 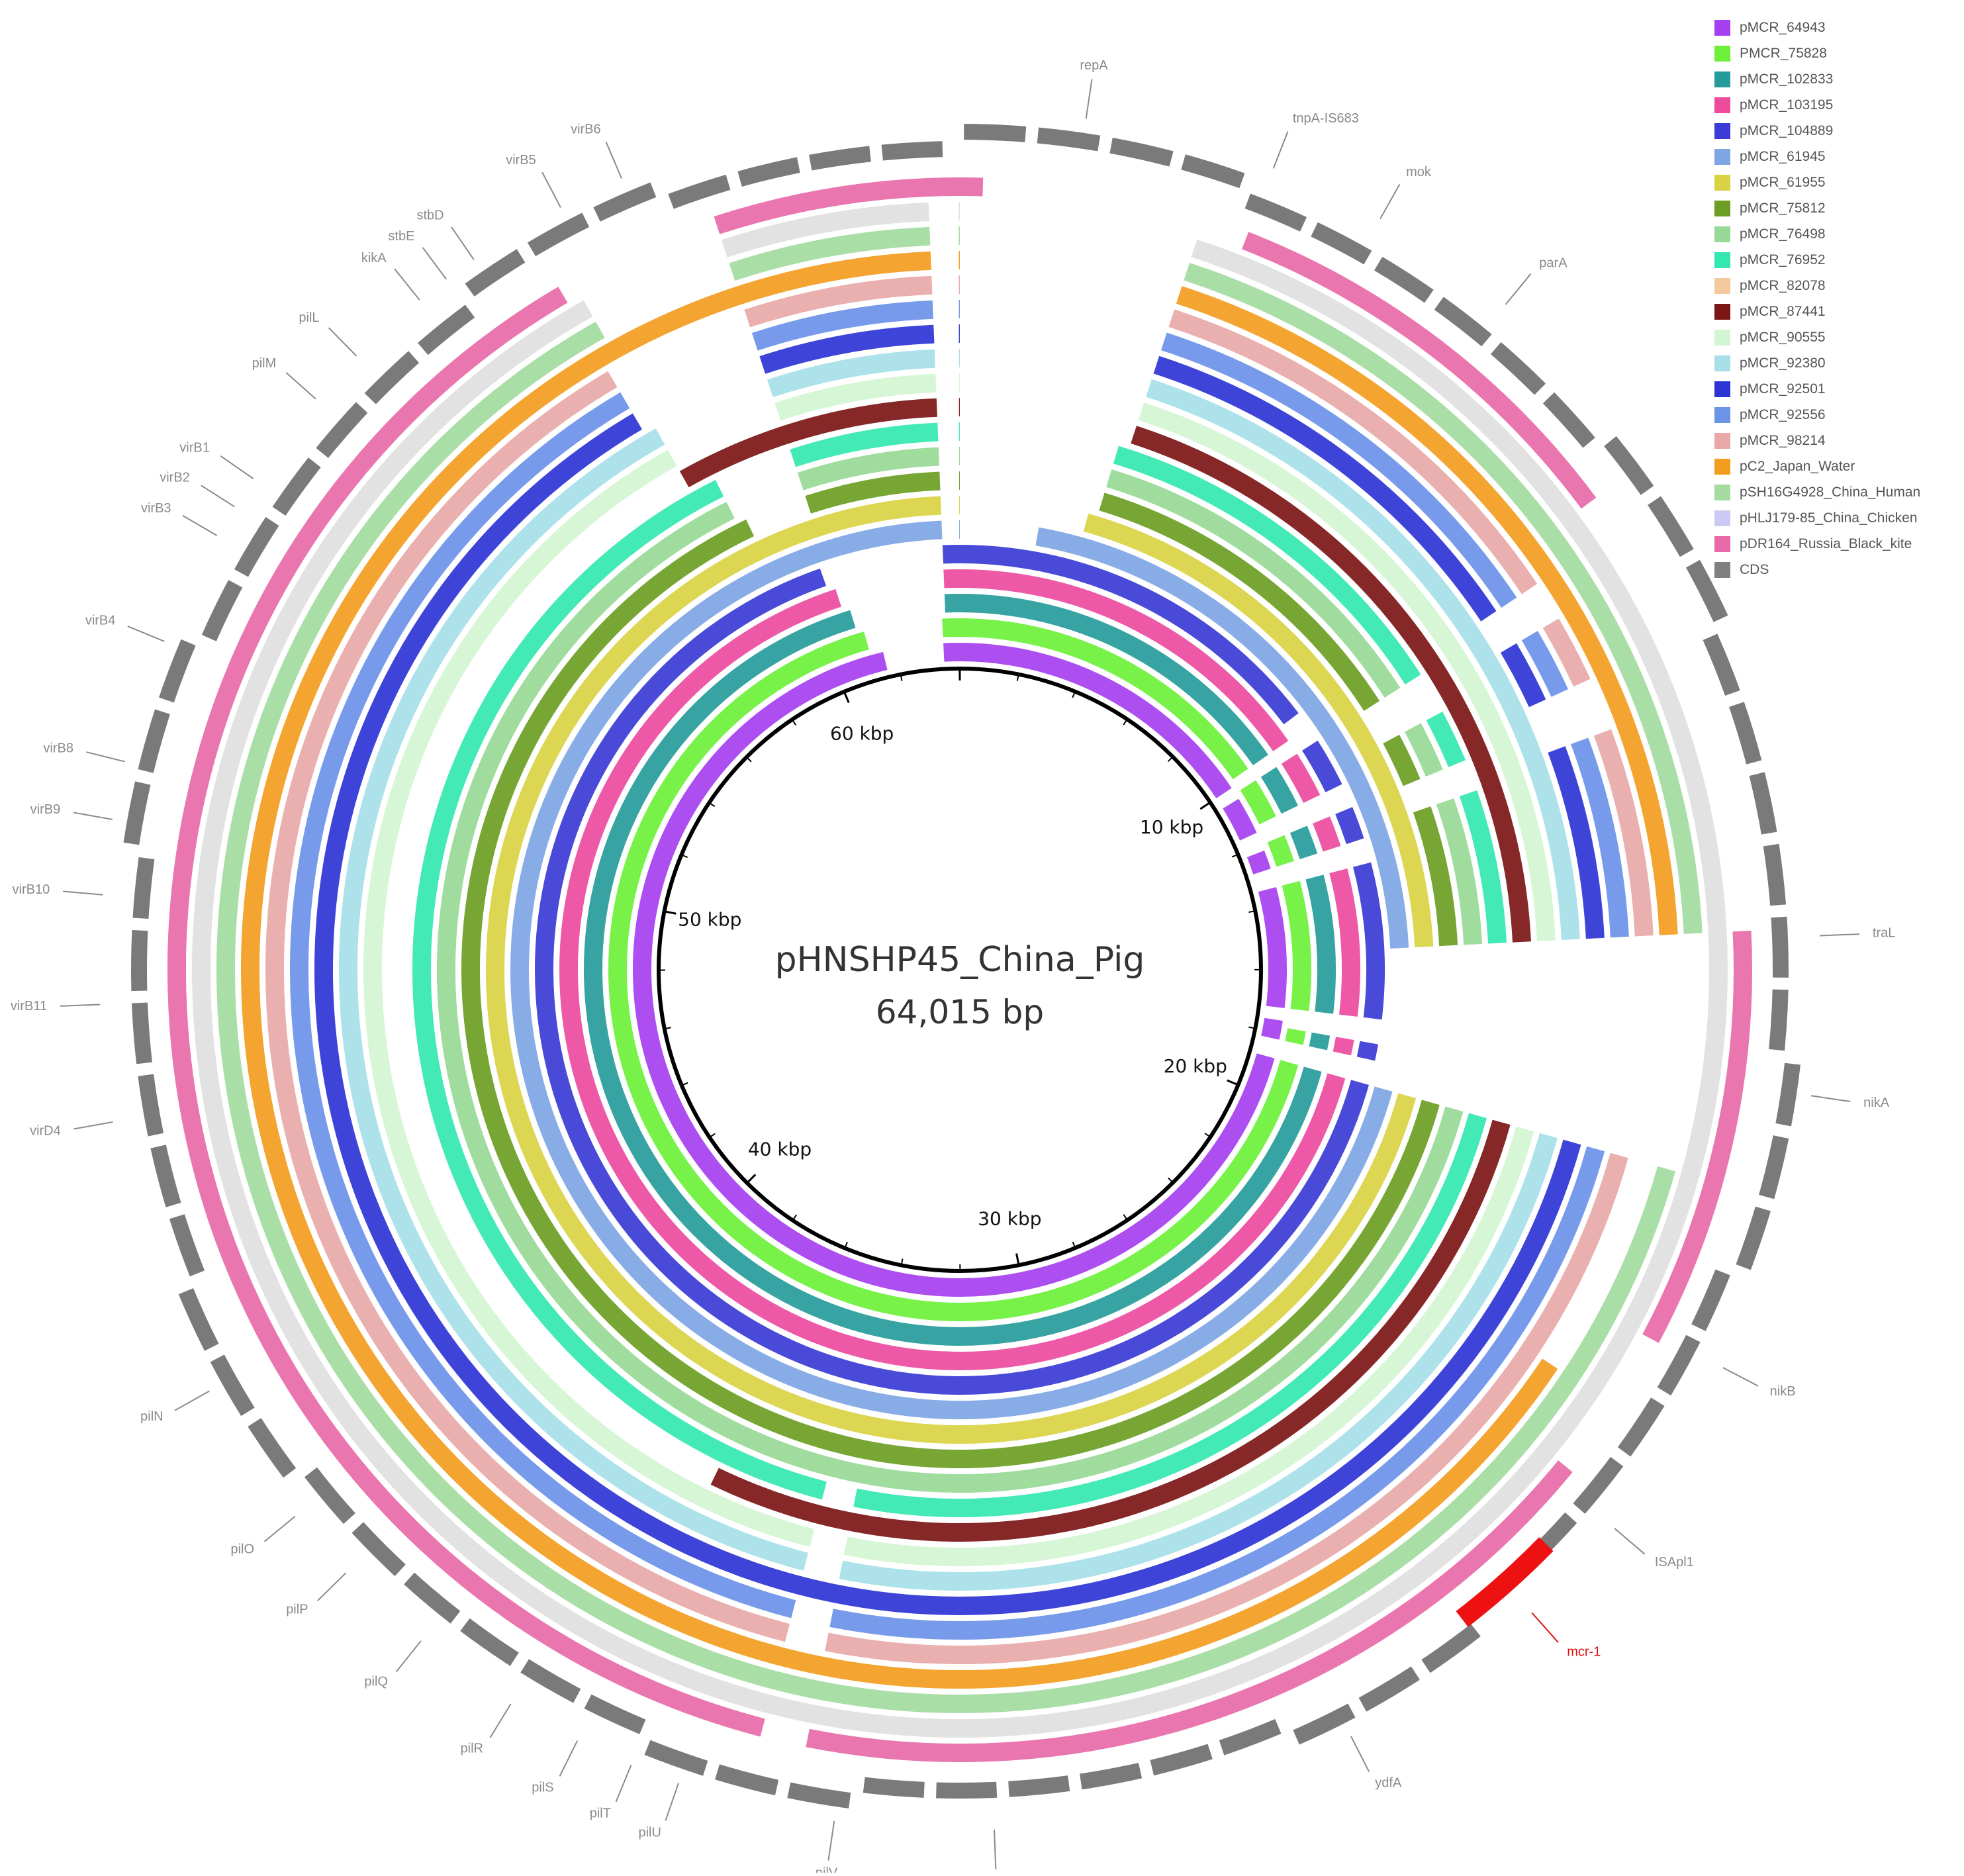 What do you see at coordinates (600, 1813) in the screenshot?
I see `gene-label-pilT: pilT` at bounding box center [600, 1813].